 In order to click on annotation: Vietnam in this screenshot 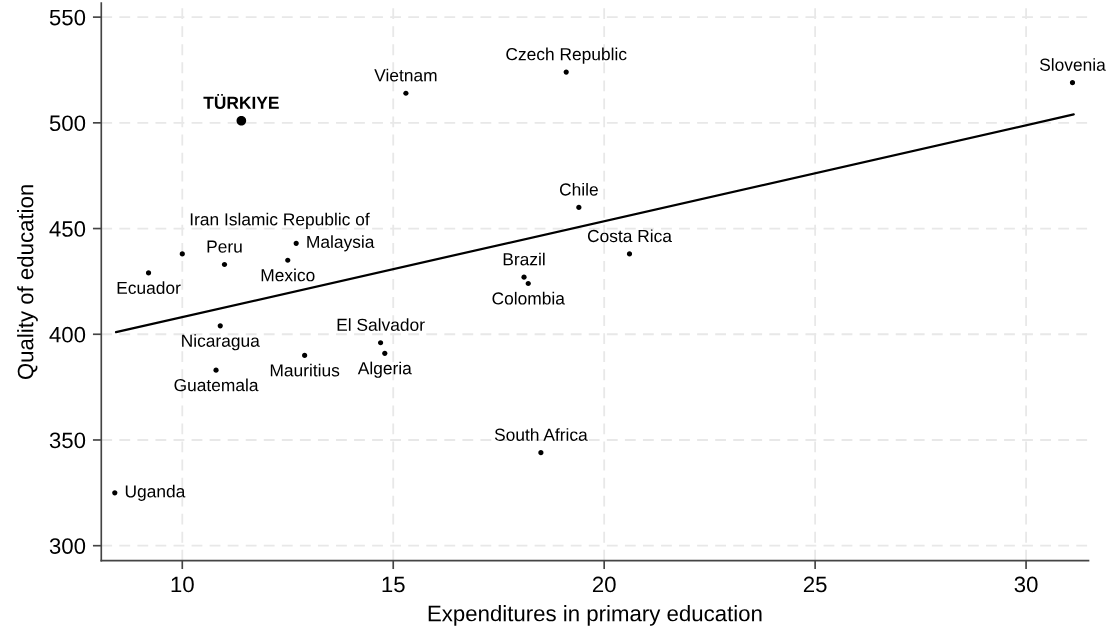, I will do `click(405, 75)`.